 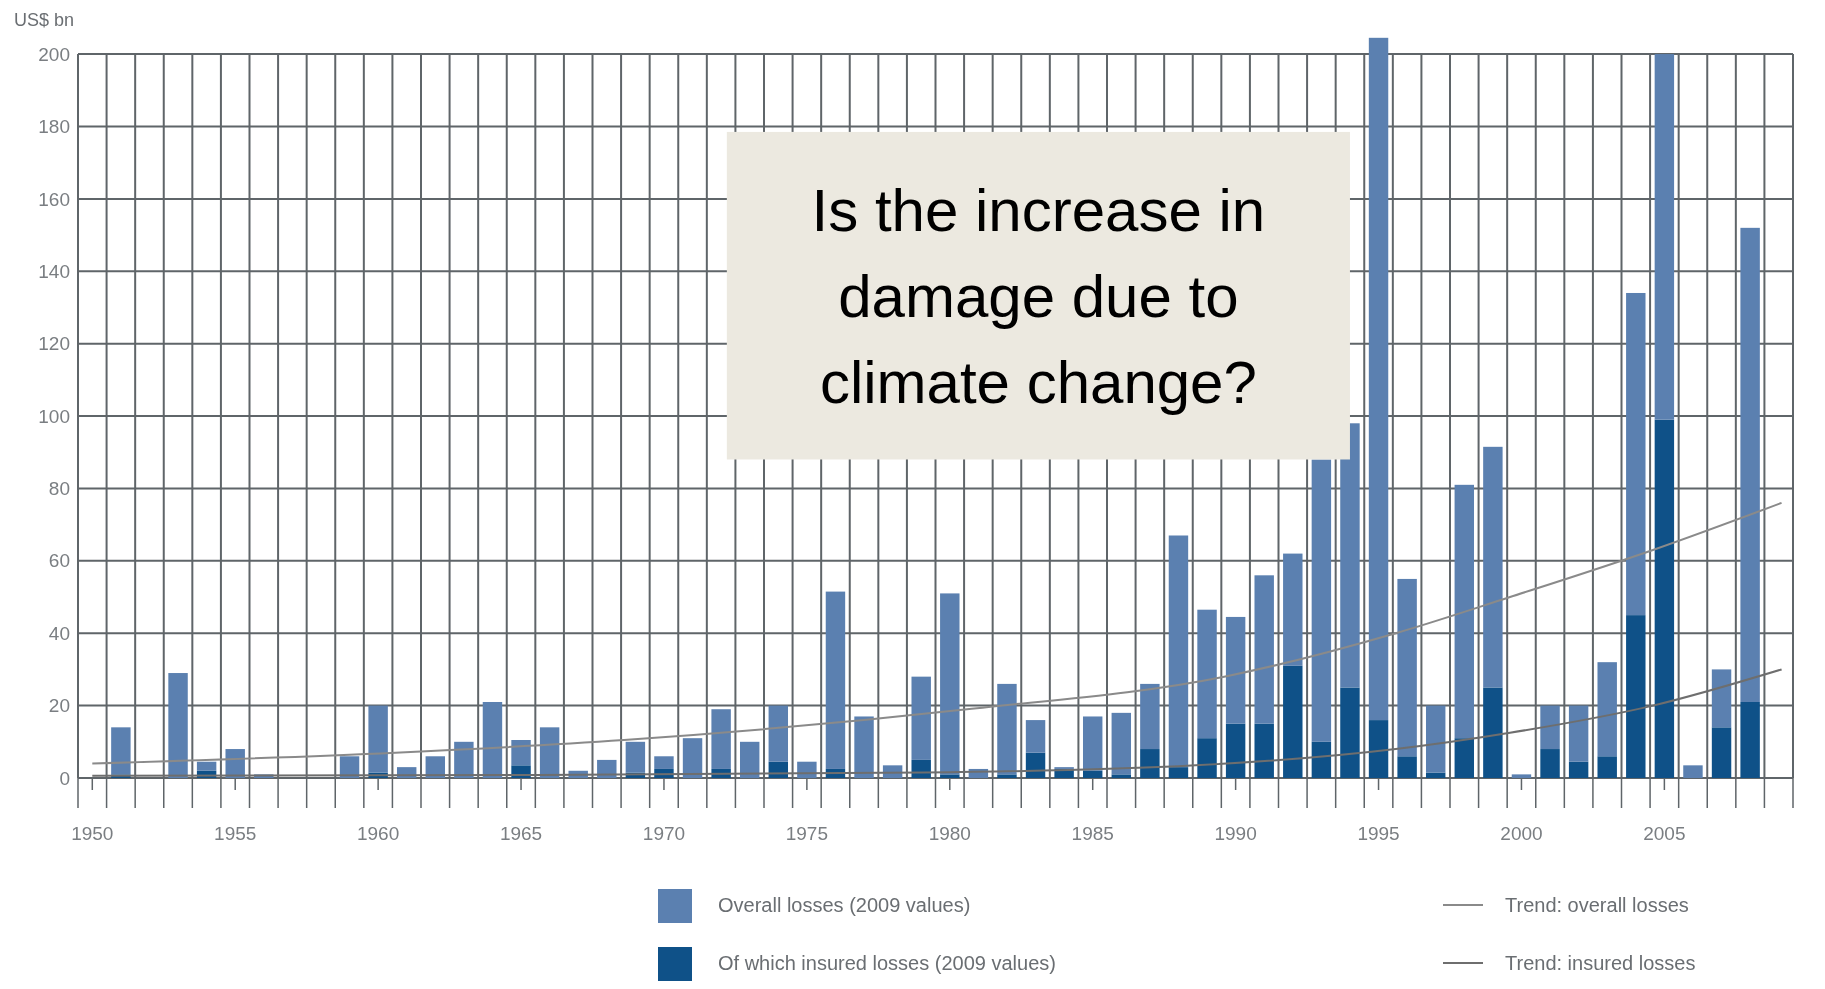 I want to click on x-tick-label: 1985, so click(x=1092, y=833).